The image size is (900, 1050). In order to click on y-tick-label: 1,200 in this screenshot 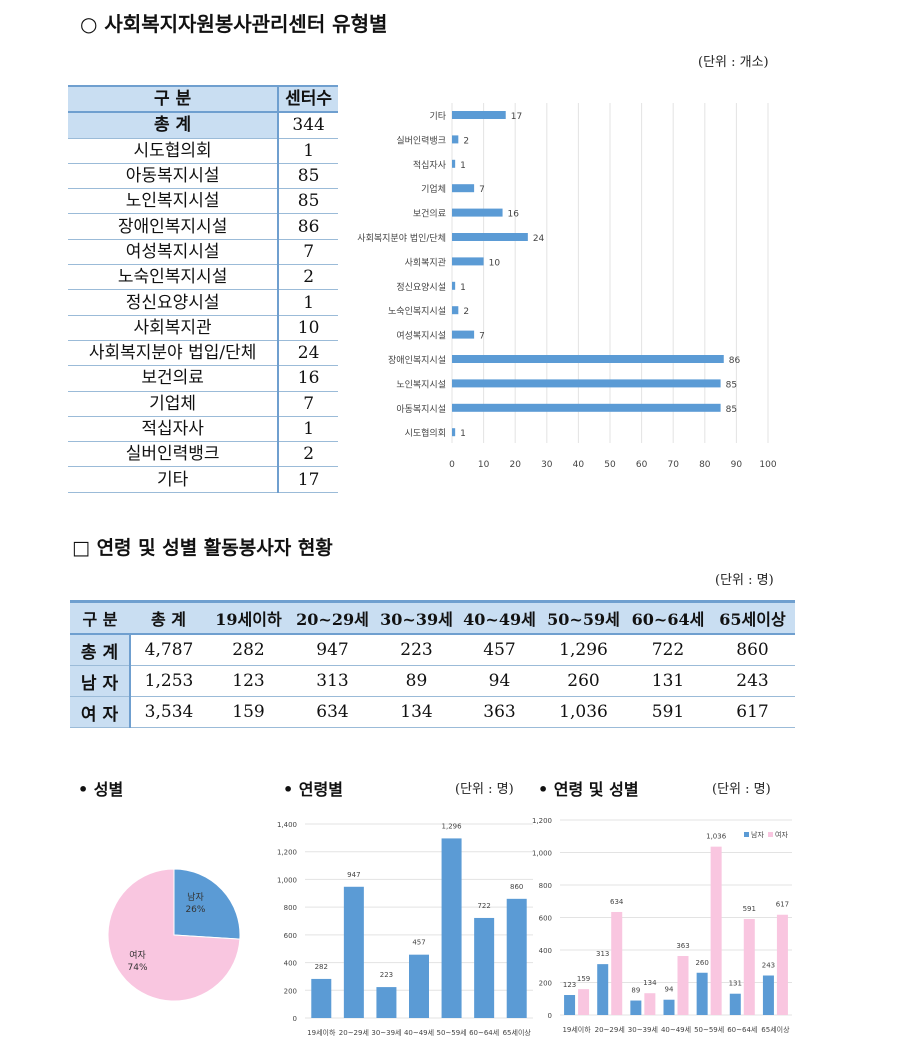, I will do `click(287, 853)`.